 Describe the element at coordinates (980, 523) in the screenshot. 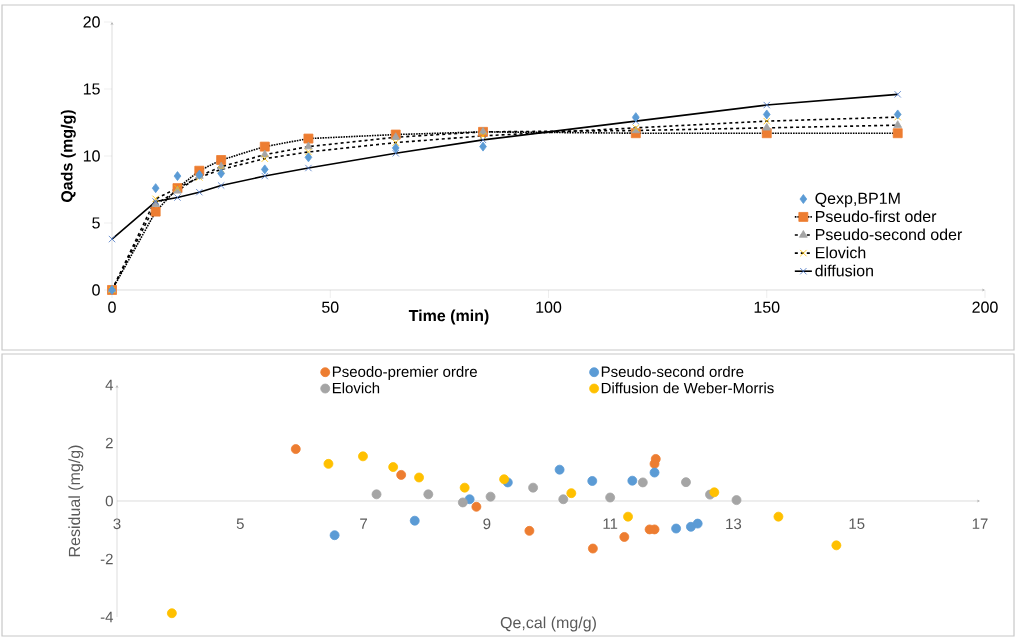

I see `x-tick-label: 17` at that location.